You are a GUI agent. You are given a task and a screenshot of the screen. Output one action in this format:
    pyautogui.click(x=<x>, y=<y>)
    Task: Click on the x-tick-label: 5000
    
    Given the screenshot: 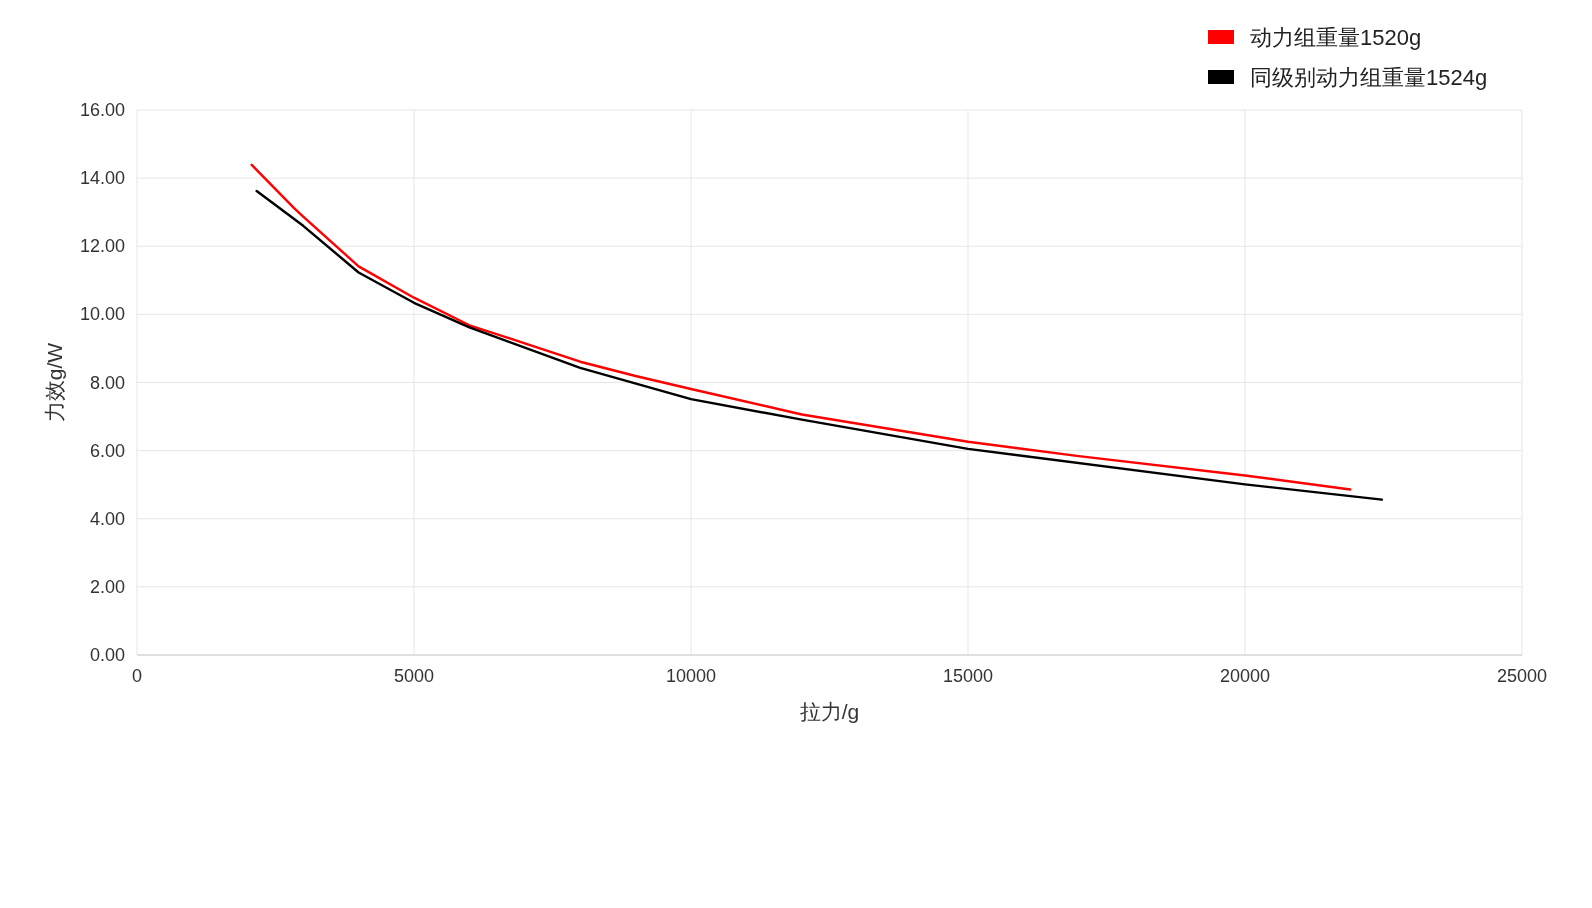 What is the action you would take?
    pyautogui.click(x=414, y=676)
    